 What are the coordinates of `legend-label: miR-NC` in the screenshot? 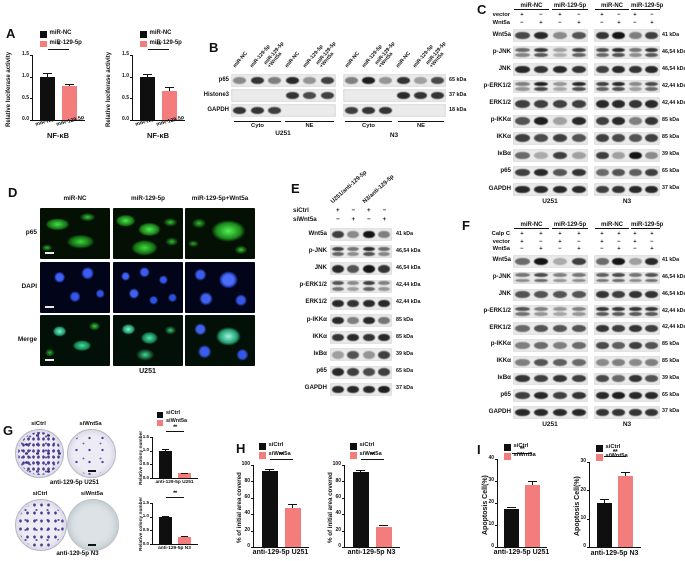 It's located at (160, 33).